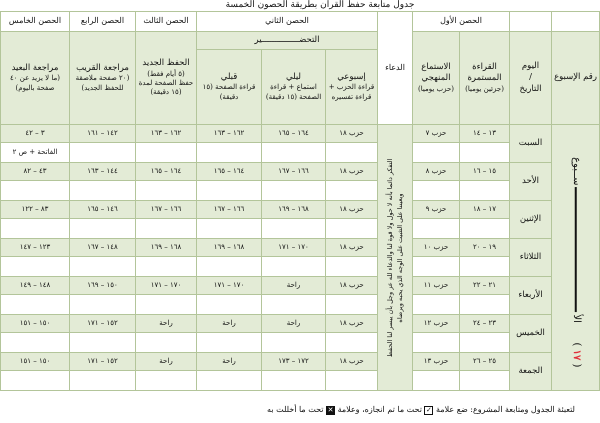 The image size is (600, 423). What do you see at coordinates (229, 247) in the screenshot?
I see `cell-before: ١٦٨ – ١٦٩` at bounding box center [229, 247].